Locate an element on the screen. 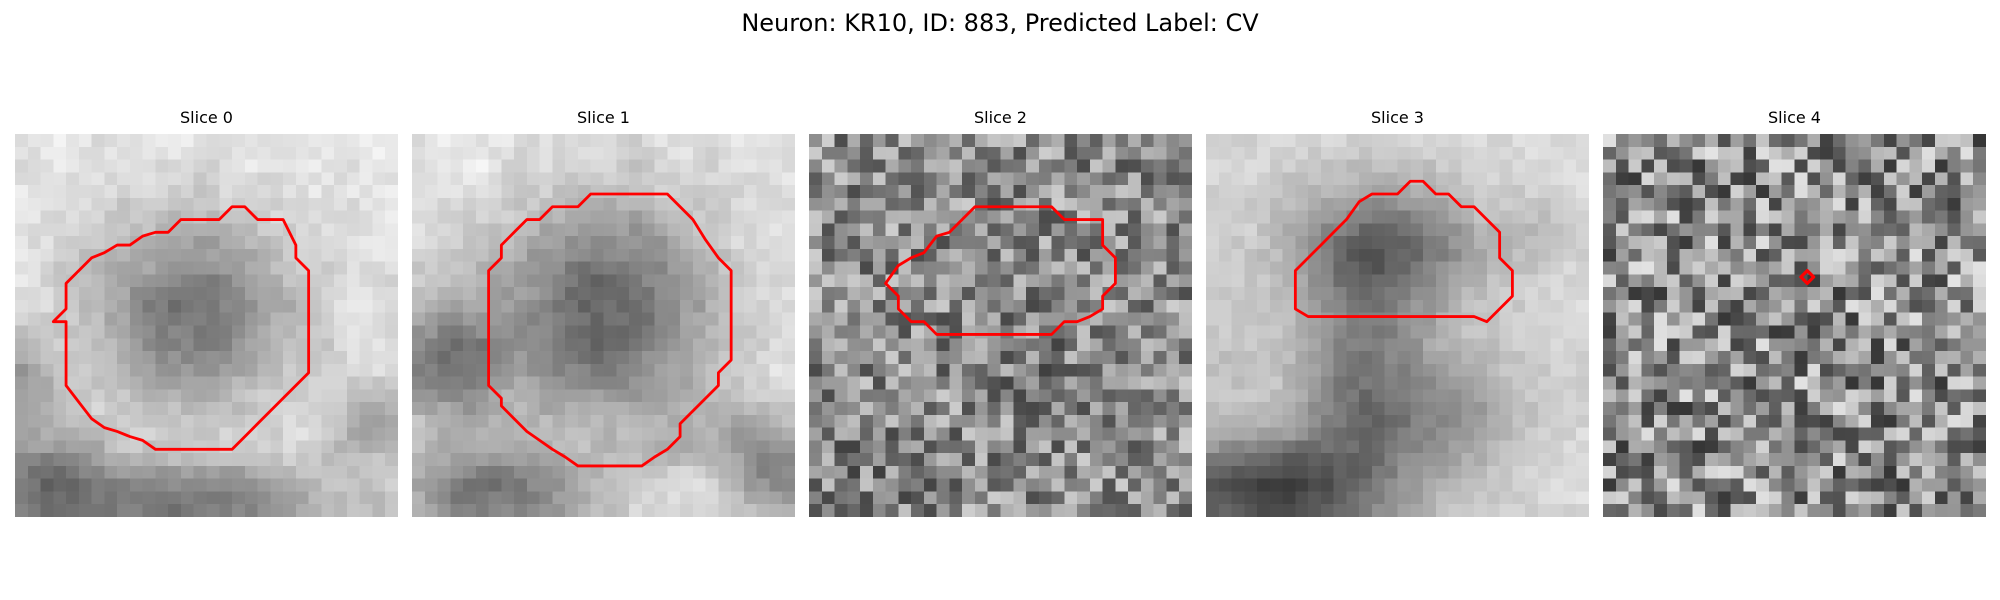 This screenshot has width=2000, height=600. slice-title-3: Slice 3 is located at coordinates (1397, 117).